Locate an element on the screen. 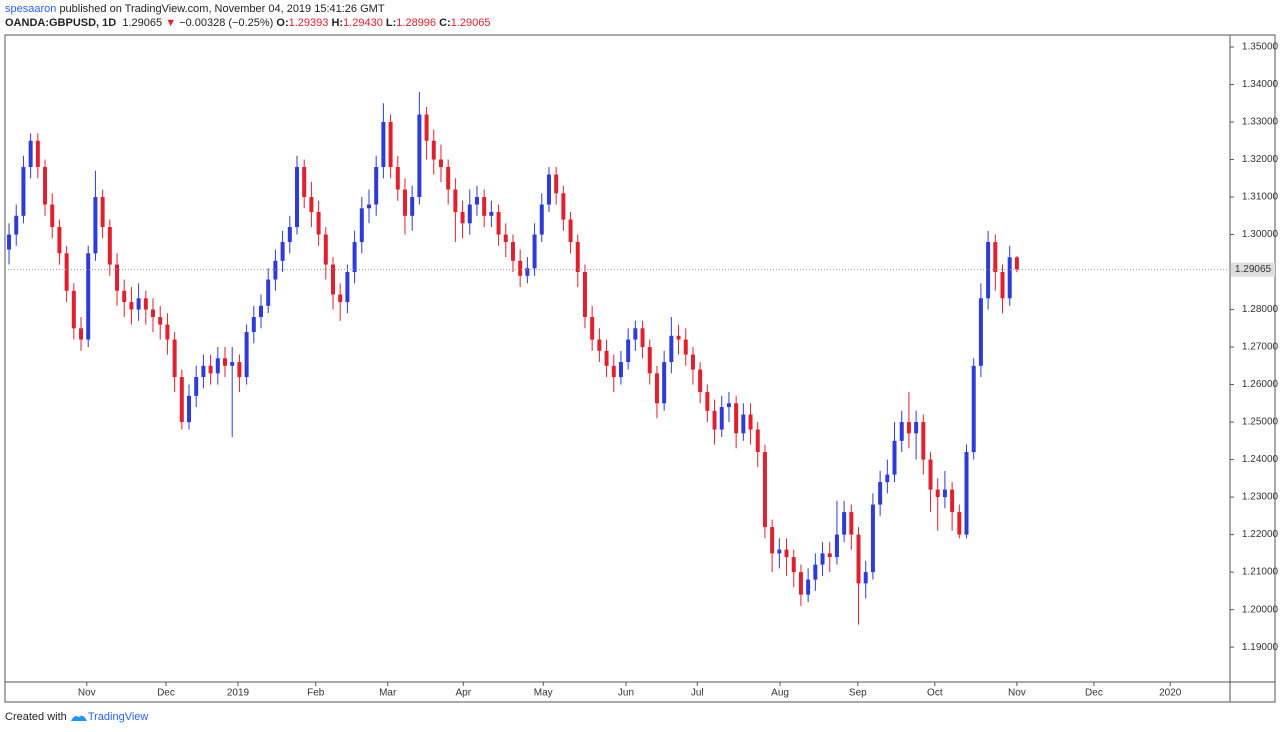 This screenshot has height=732, width=1280. y-tick-label: 1.33000 is located at coordinates (1260, 122).